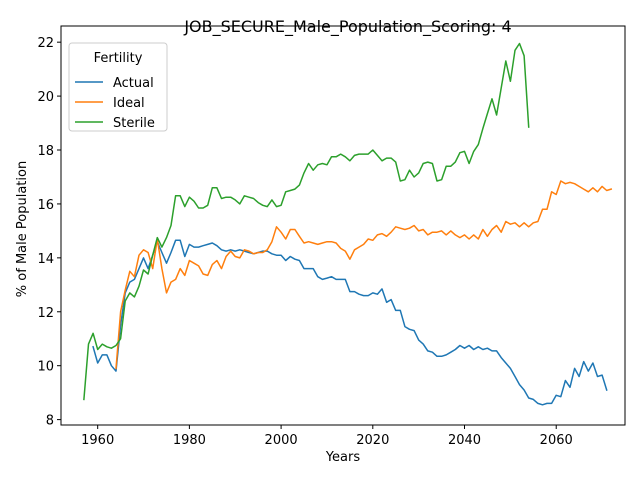  What do you see at coordinates (45, 97) in the screenshot?
I see `y-tick-label: 20` at bounding box center [45, 97].